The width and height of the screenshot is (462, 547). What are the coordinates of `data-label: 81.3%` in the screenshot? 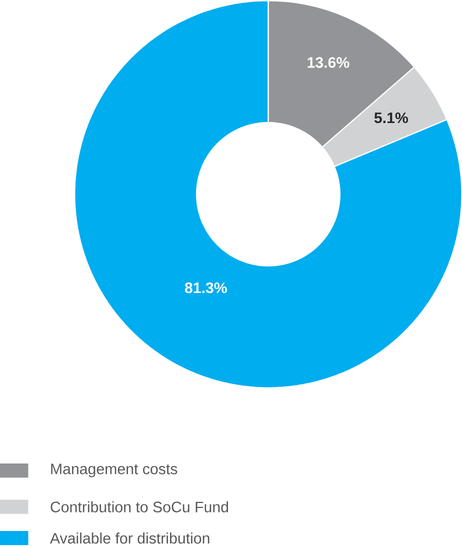 It's located at (205, 288).